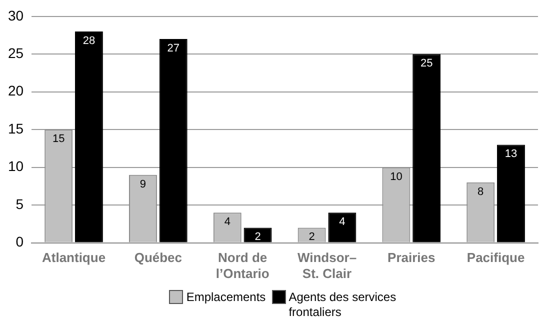 The width and height of the screenshot is (548, 333). What do you see at coordinates (74, 258) in the screenshot?
I see `x-tick-label: Atlantique` at bounding box center [74, 258].